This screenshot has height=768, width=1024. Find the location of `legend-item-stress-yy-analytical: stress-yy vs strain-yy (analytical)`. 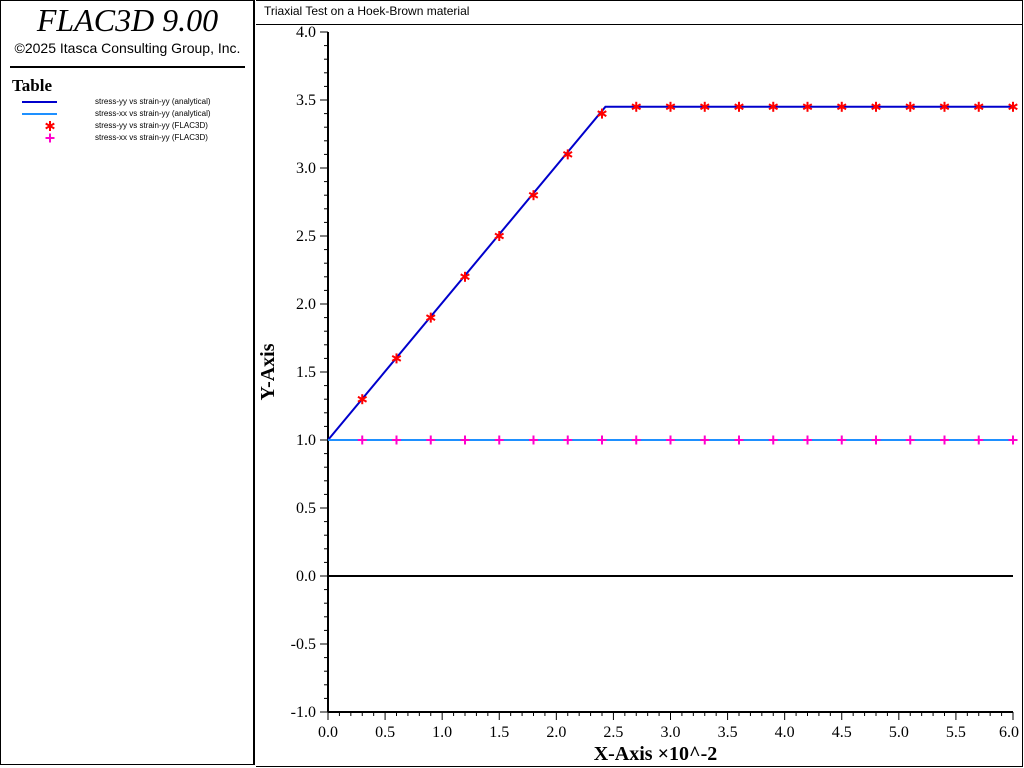

legend-item-stress-yy-analytical: stress-yy vs strain-yy (analytical) is located at coordinates (137, 102).